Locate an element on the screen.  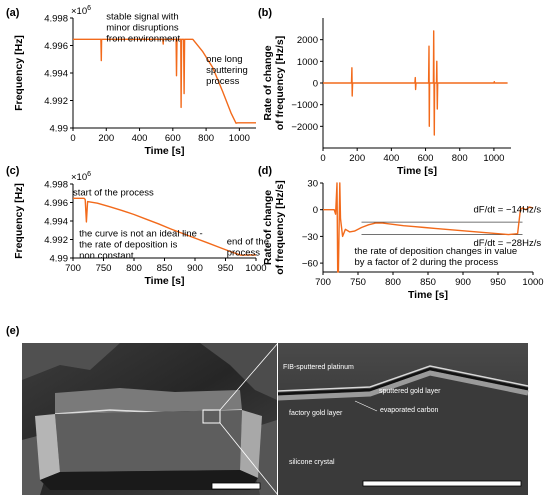
y-tick-label: −60 is located at coordinates (310, 264).